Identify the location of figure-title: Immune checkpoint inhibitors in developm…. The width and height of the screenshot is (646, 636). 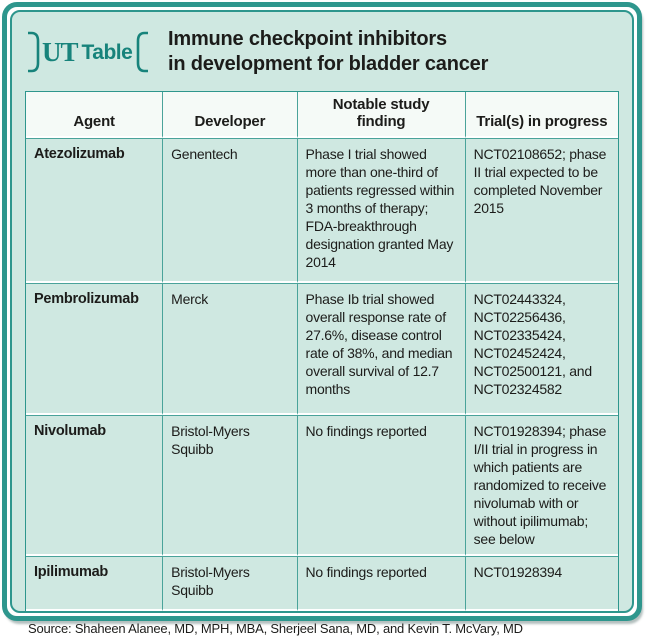
(328, 52).